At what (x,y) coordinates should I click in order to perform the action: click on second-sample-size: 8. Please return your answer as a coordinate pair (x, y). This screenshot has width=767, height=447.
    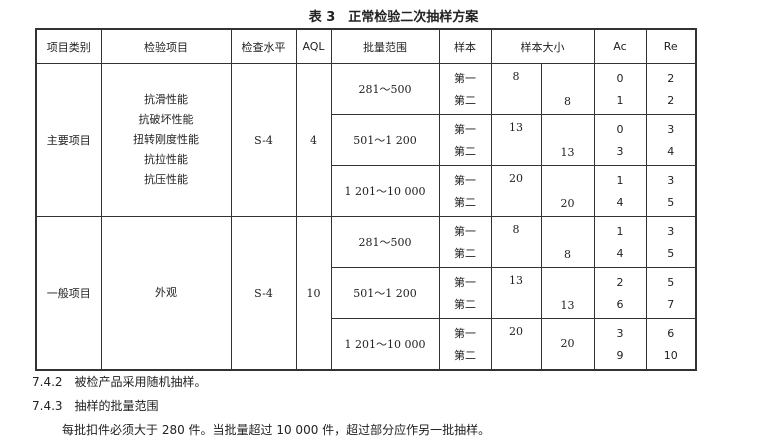
    Looking at the image, I should click on (567, 89).